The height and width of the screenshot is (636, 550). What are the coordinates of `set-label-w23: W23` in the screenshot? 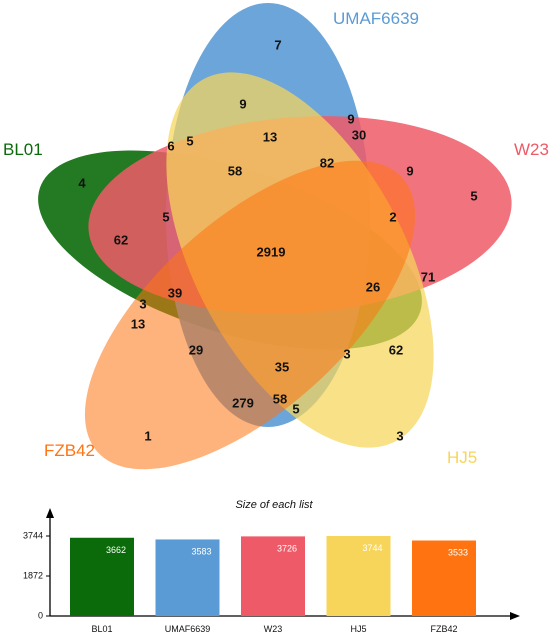 It's located at (531, 149).